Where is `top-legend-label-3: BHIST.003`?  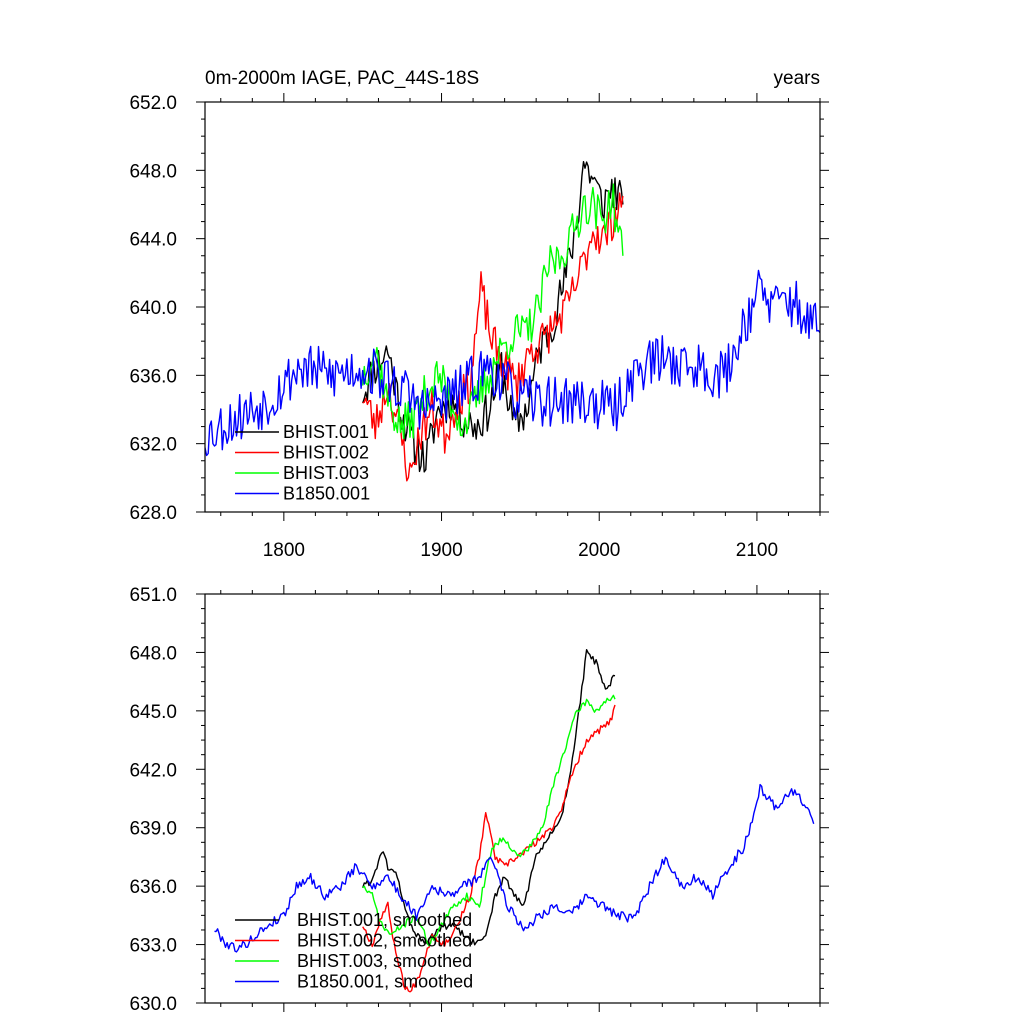
top-legend-label-3: BHIST.003 is located at coordinates (326, 473).